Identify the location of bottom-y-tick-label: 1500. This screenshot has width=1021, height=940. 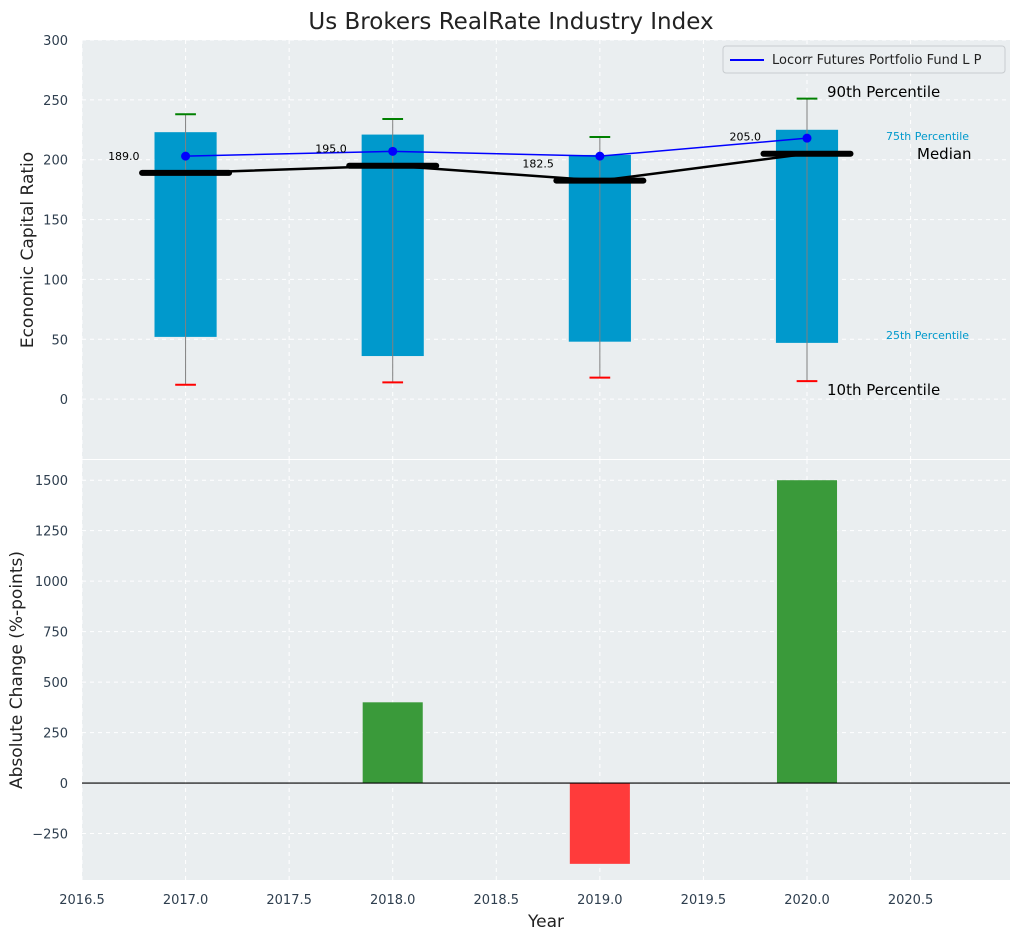
(51, 481).